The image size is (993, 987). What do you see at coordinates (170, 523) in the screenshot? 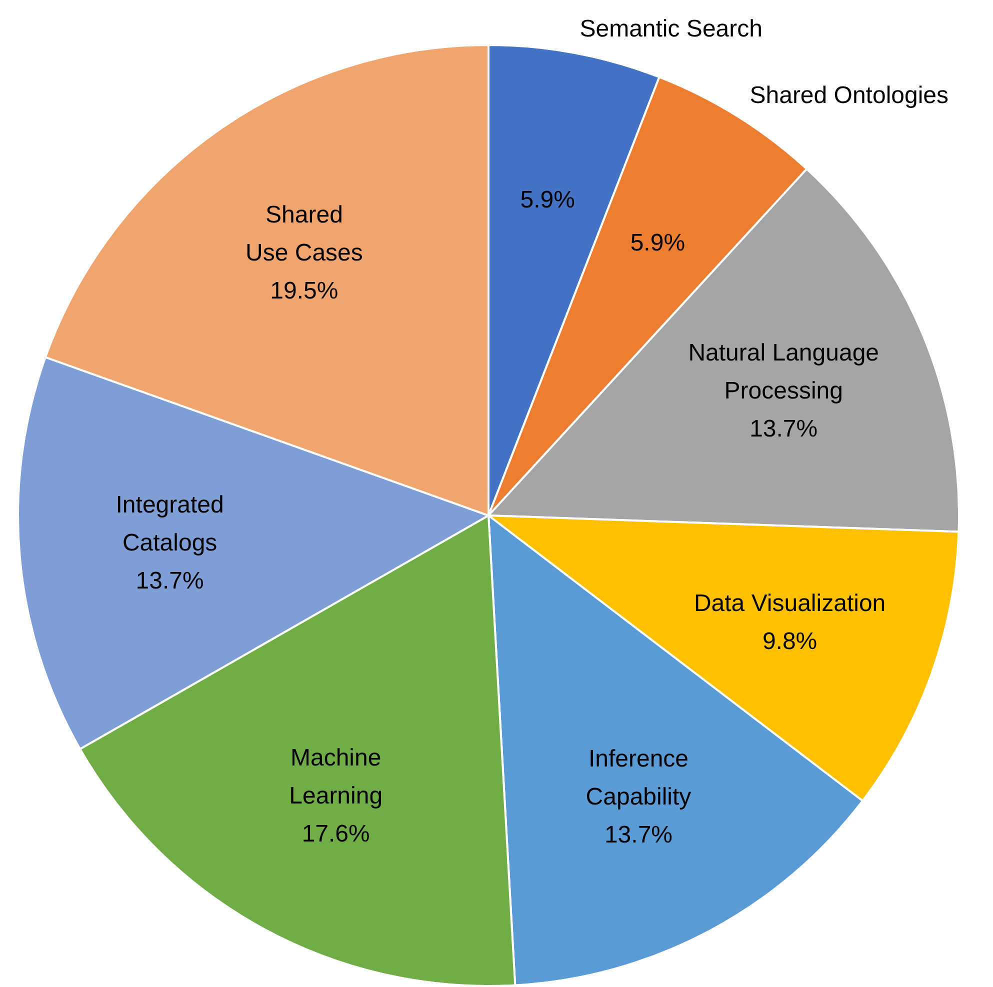
I see `slice-label: Integrated Catalogs` at bounding box center [170, 523].